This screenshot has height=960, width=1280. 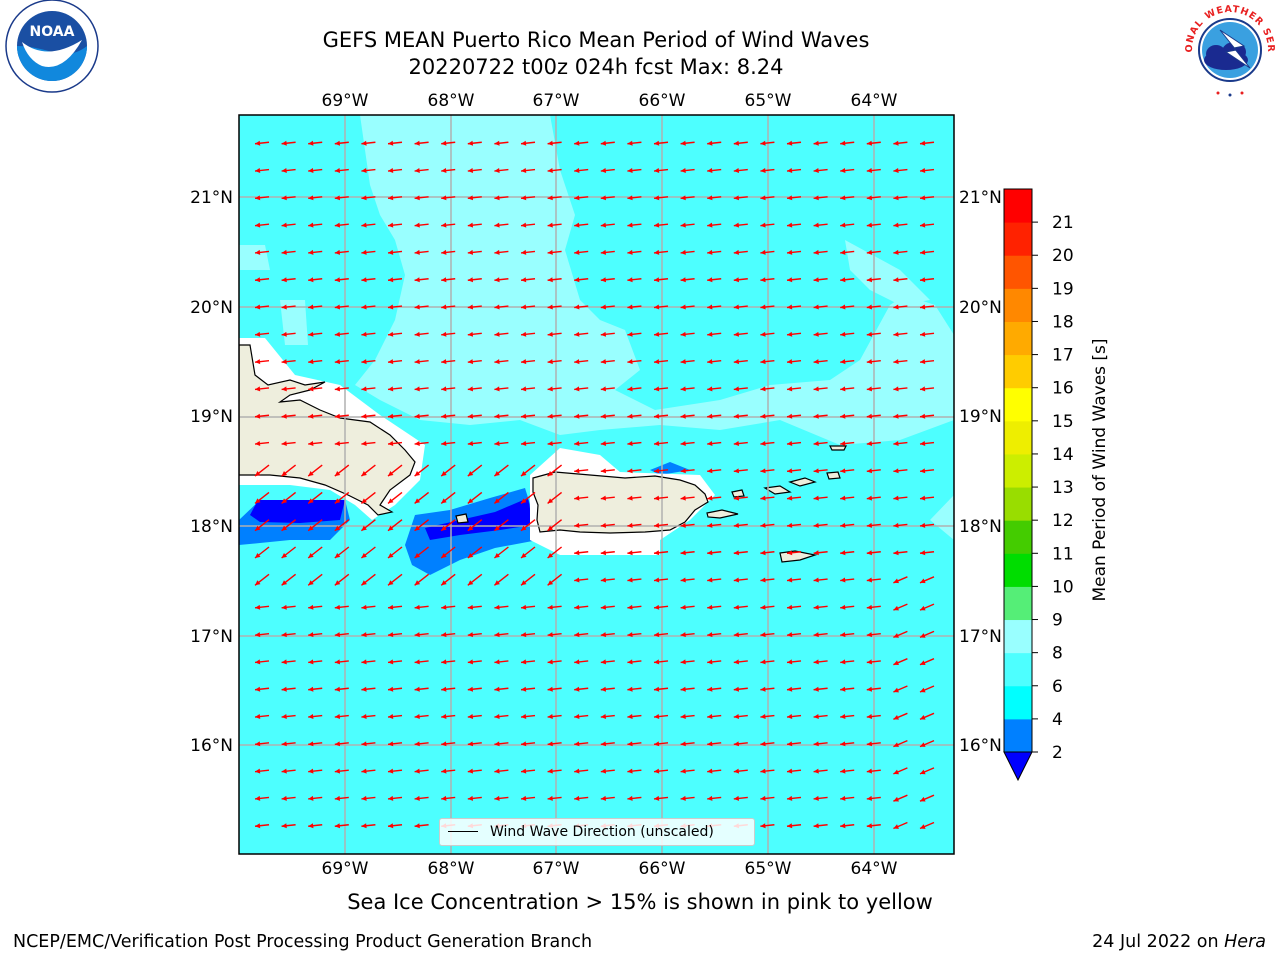 What do you see at coordinates (1063, 587) in the screenshot?
I see `colorbar-tick-label: 10` at bounding box center [1063, 587].